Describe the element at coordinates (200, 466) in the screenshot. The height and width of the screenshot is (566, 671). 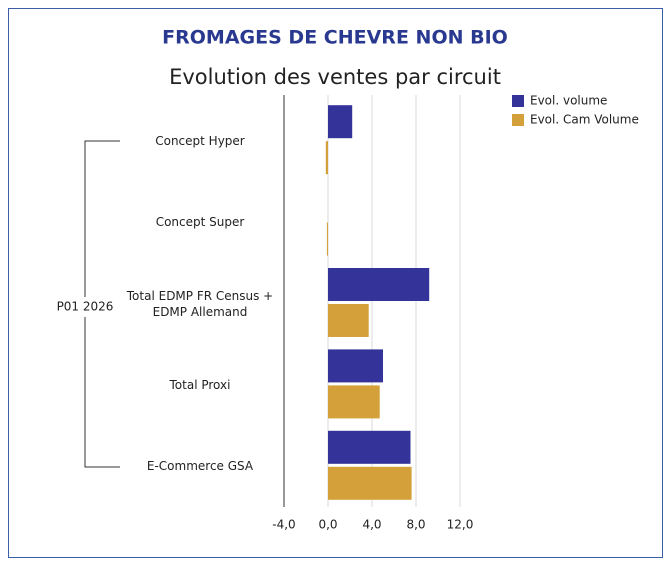
I see `y-tick-label: E-Commerce GSA` at that location.